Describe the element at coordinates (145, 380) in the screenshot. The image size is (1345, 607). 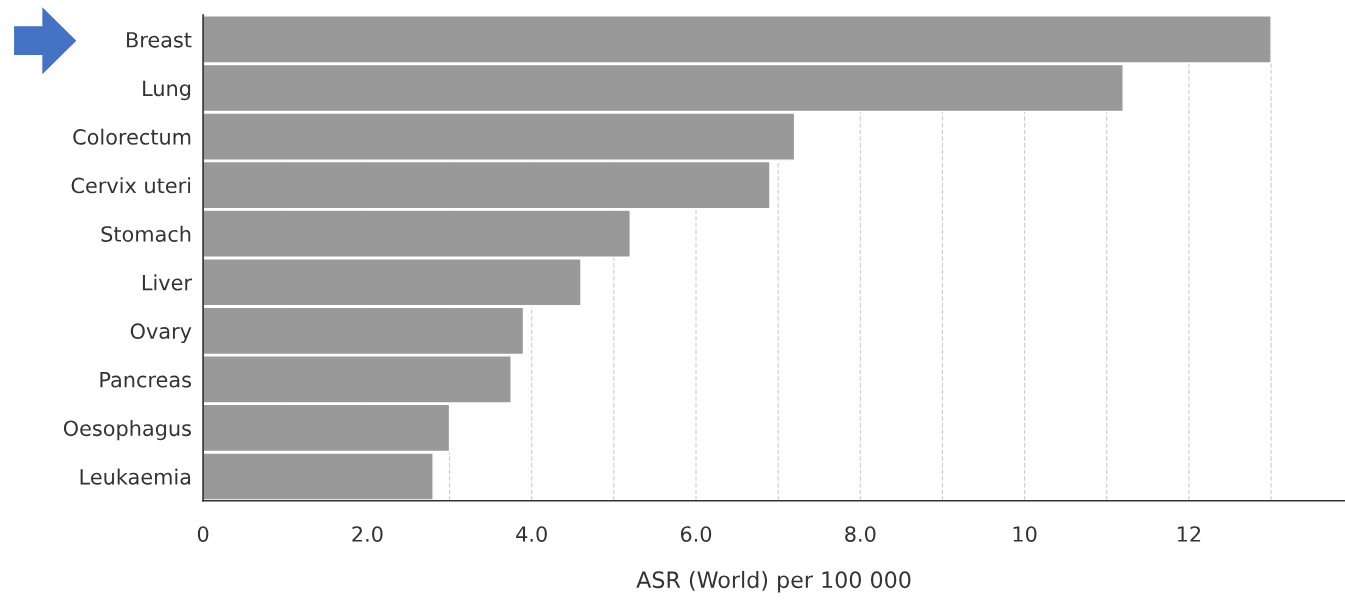
I see `y-tick-label: Pancreas` at that location.